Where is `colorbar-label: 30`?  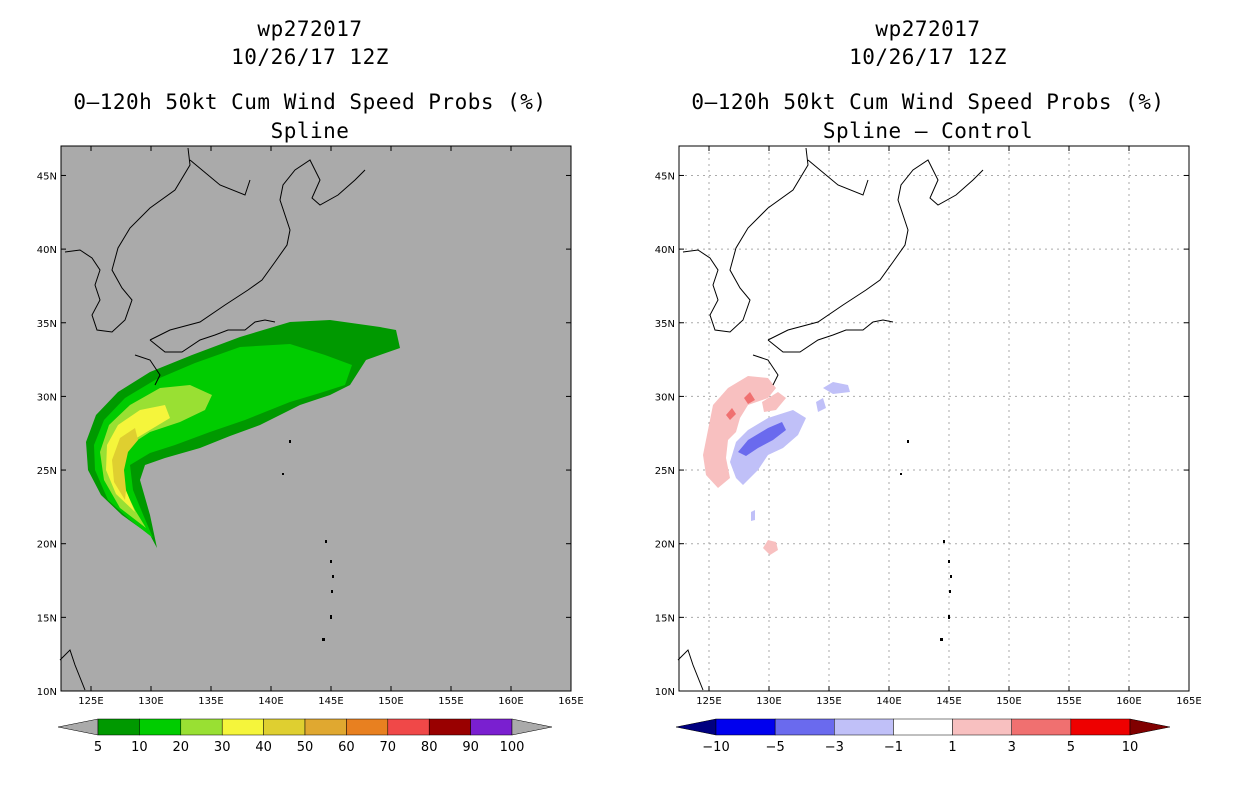 colorbar-label: 30 is located at coordinates (222, 747).